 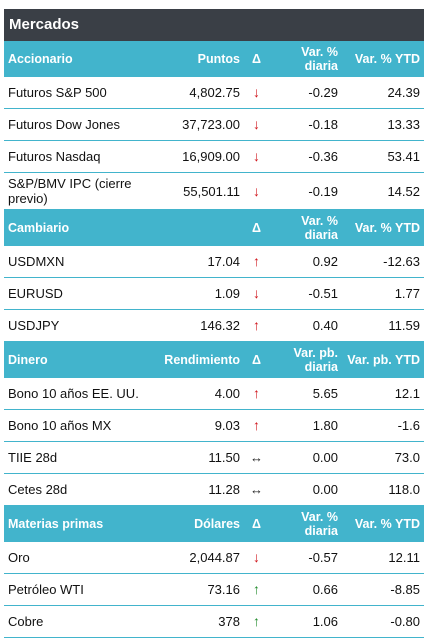 What do you see at coordinates (305, 558) in the screenshot?
I see `daily-change: -0.57` at bounding box center [305, 558].